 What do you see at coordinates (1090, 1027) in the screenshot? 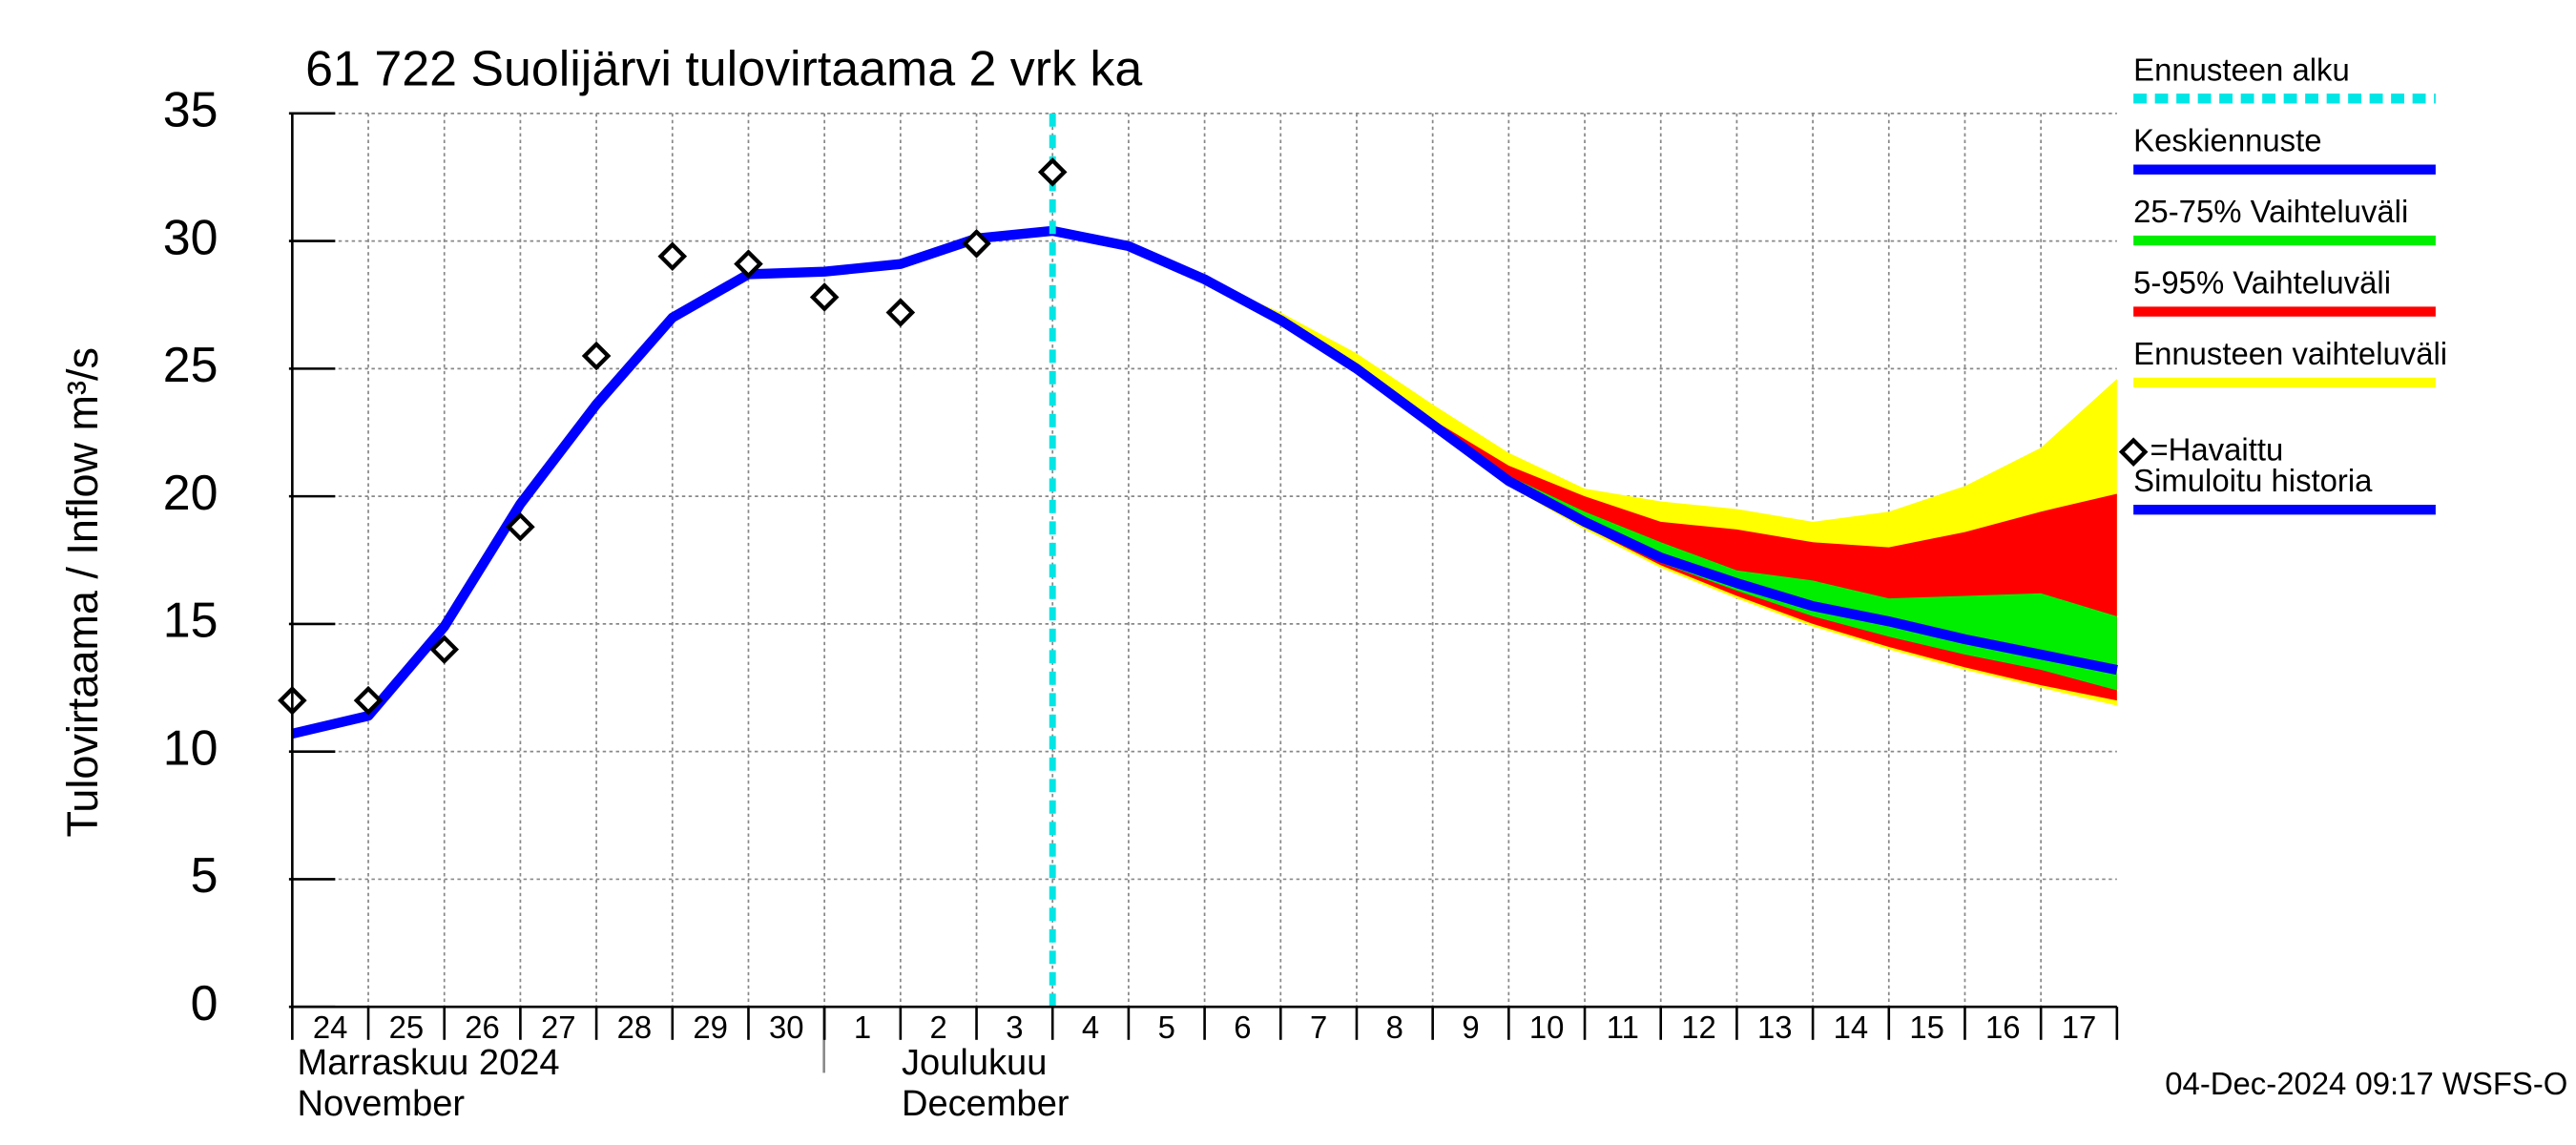
I see `x-tick-label: 4` at bounding box center [1090, 1027].